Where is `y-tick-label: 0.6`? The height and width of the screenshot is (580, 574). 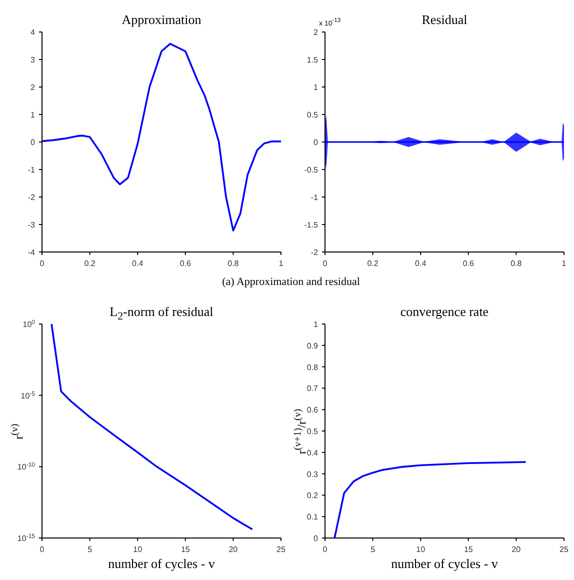 y-tick-label: 0.6 is located at coordinates (312, 410).